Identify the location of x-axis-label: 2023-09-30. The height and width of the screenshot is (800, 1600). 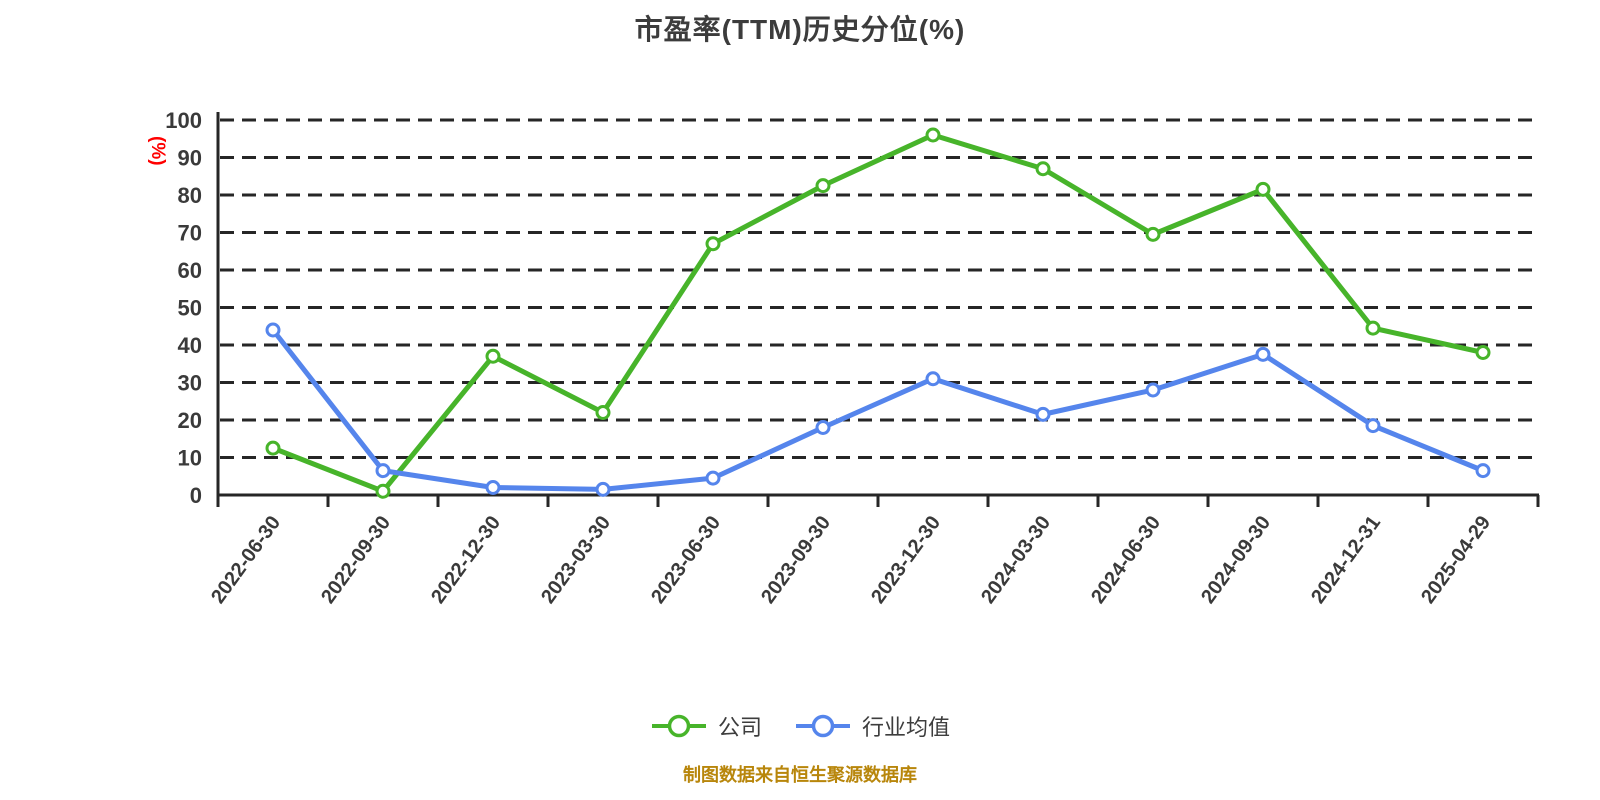
(796, 560).